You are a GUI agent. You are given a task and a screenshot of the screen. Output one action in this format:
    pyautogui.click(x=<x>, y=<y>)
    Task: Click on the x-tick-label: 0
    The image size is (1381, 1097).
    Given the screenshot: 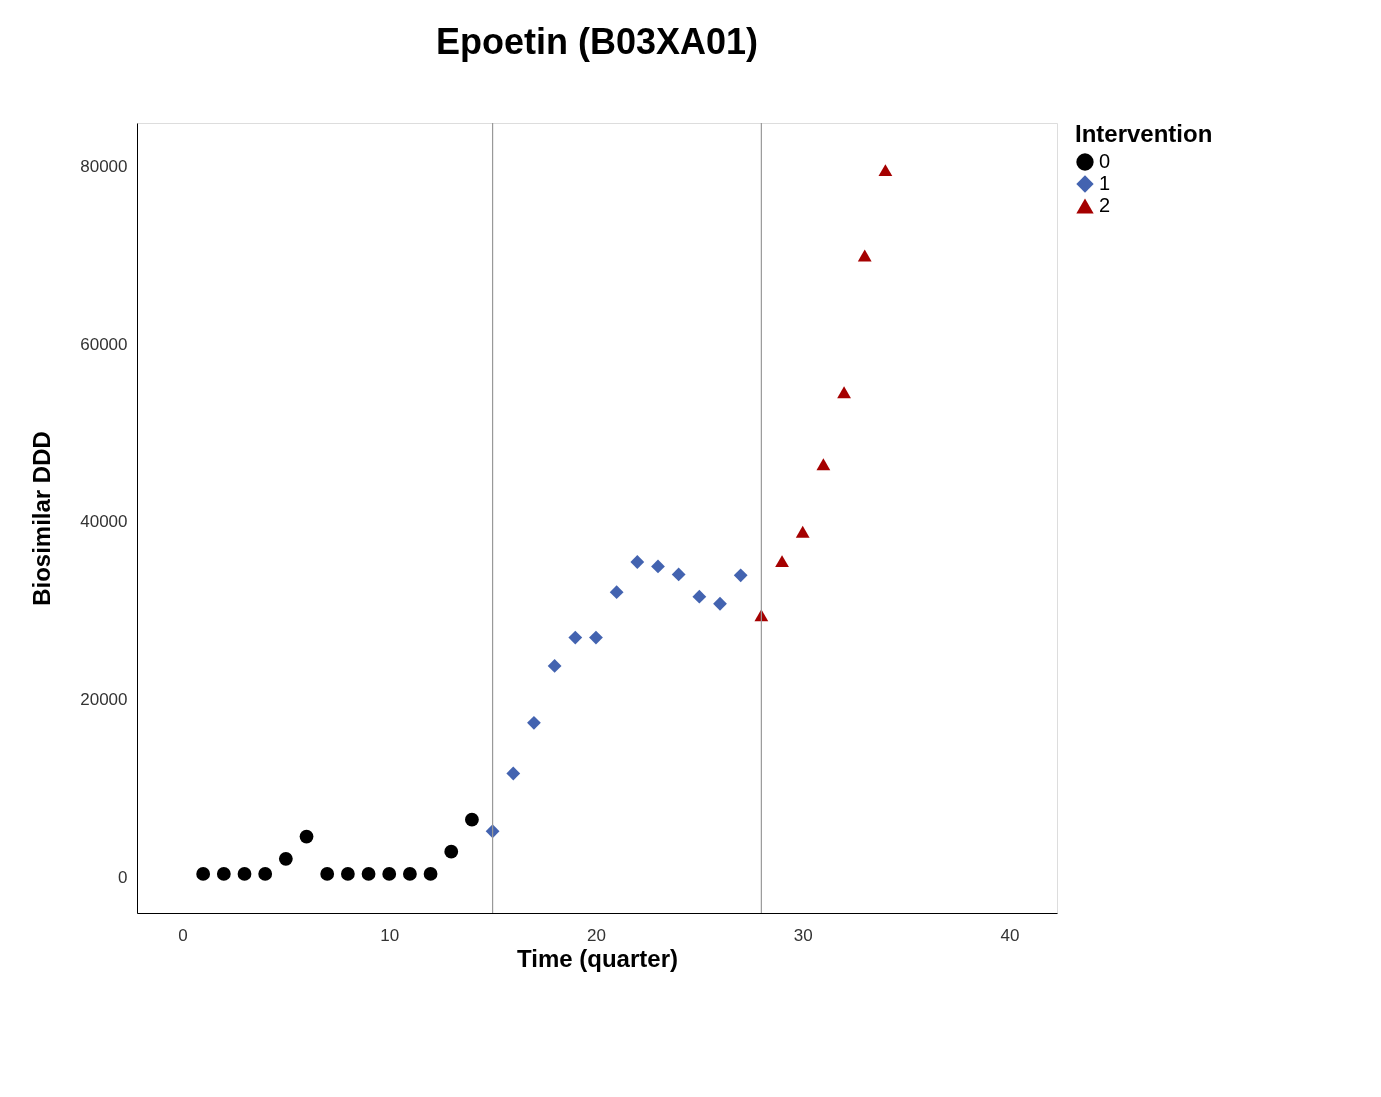 What is the action you would take?
    pyautogui.click(x=183, y=935)
    